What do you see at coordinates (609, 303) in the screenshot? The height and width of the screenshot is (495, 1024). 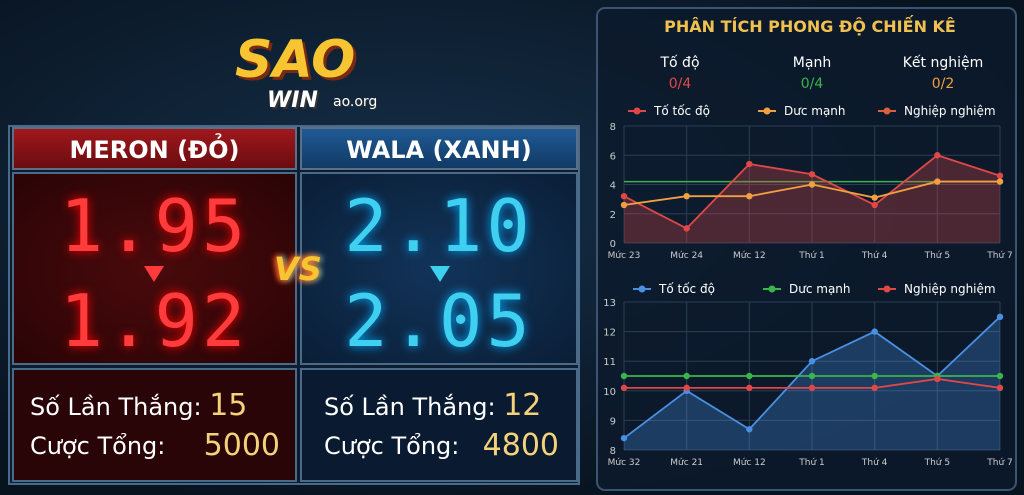 I see `y-tick-label: 13` at bounding box center [609, 303].